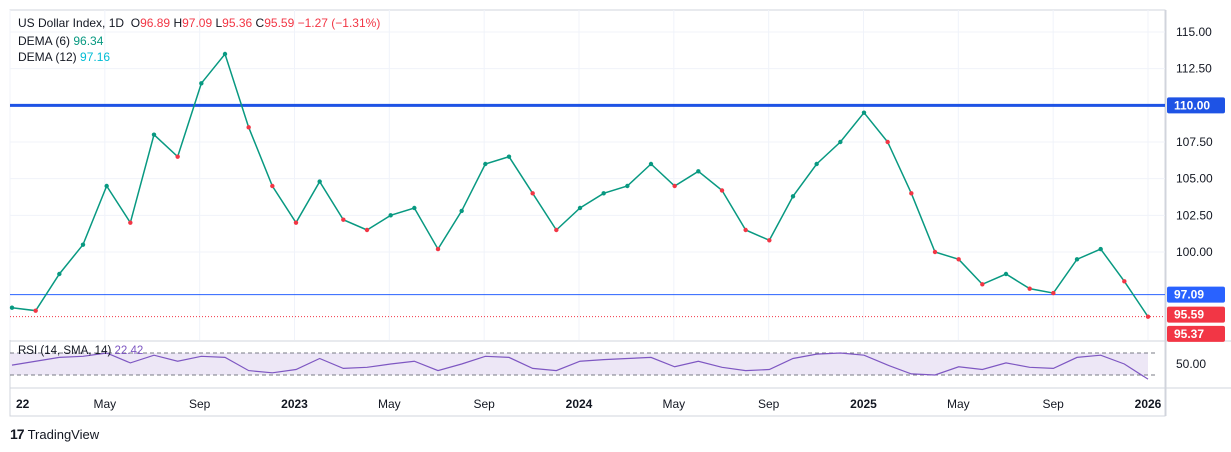 The height and width of the screenshot is (452, 1231). What do you see at coordinates (65, 351) in the screenshot?
I see `rsi-label: RSI (14, SMA, 14)` at bounding box center [65, 351].